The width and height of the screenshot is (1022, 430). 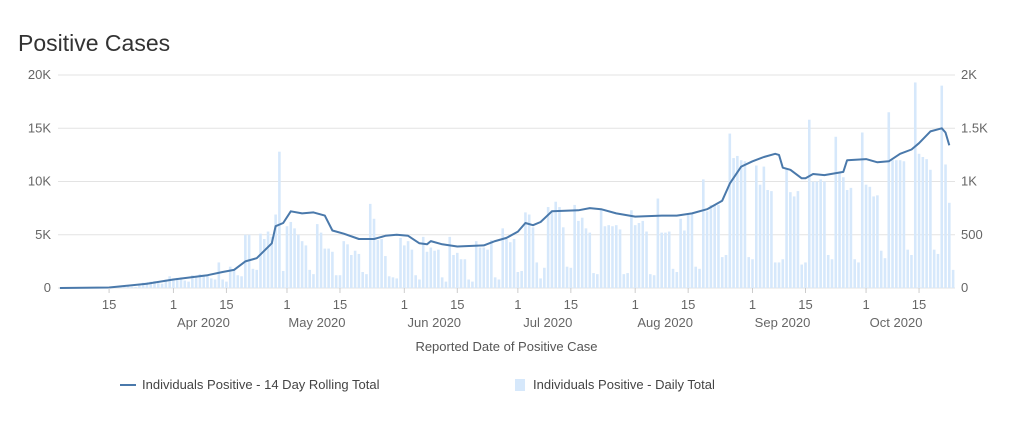 I want to click on left-axis-tick-label: 0, so click(x=47, y=287).